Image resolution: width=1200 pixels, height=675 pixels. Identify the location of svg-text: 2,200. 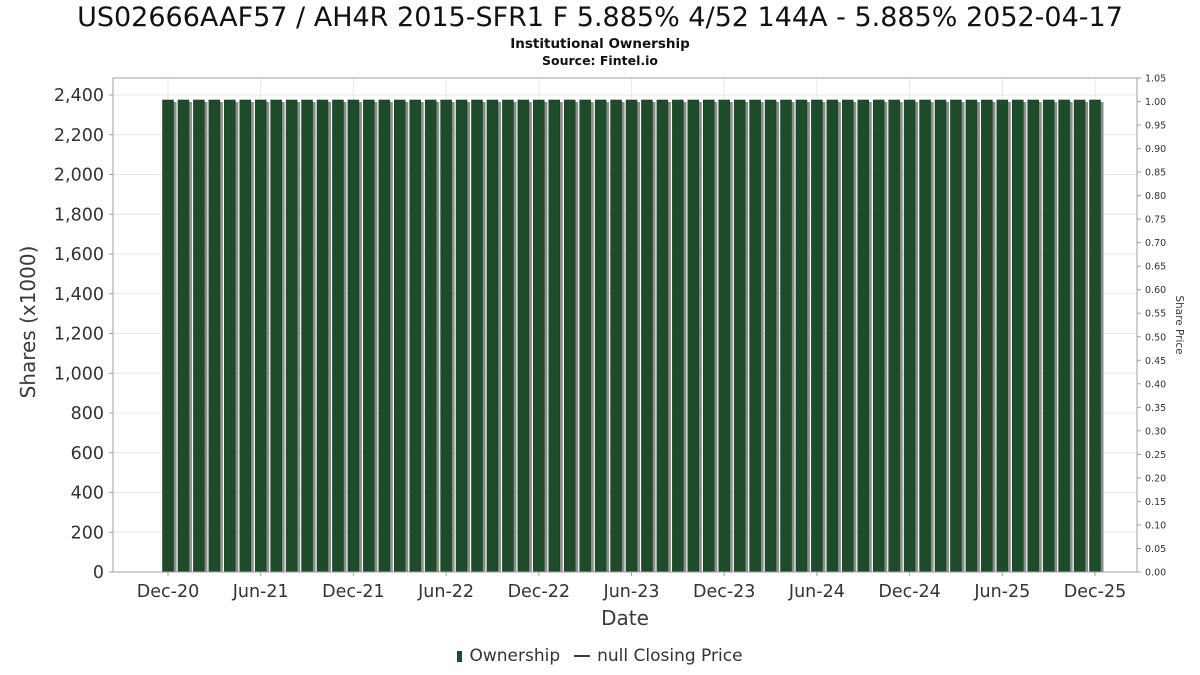
(79, 136).